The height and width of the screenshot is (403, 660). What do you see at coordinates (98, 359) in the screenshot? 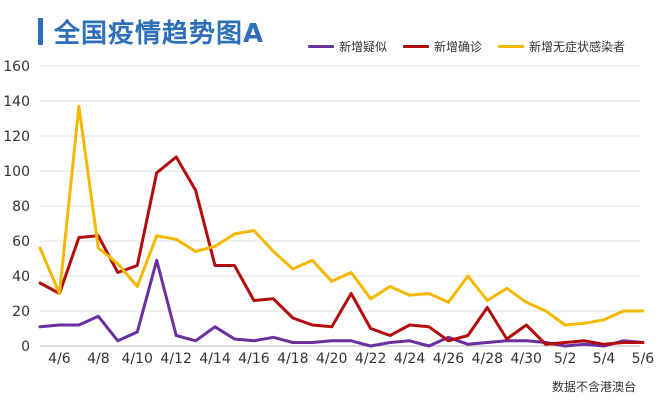
I see `x-tick-label: 4/8` at bounding box center [98, 359].